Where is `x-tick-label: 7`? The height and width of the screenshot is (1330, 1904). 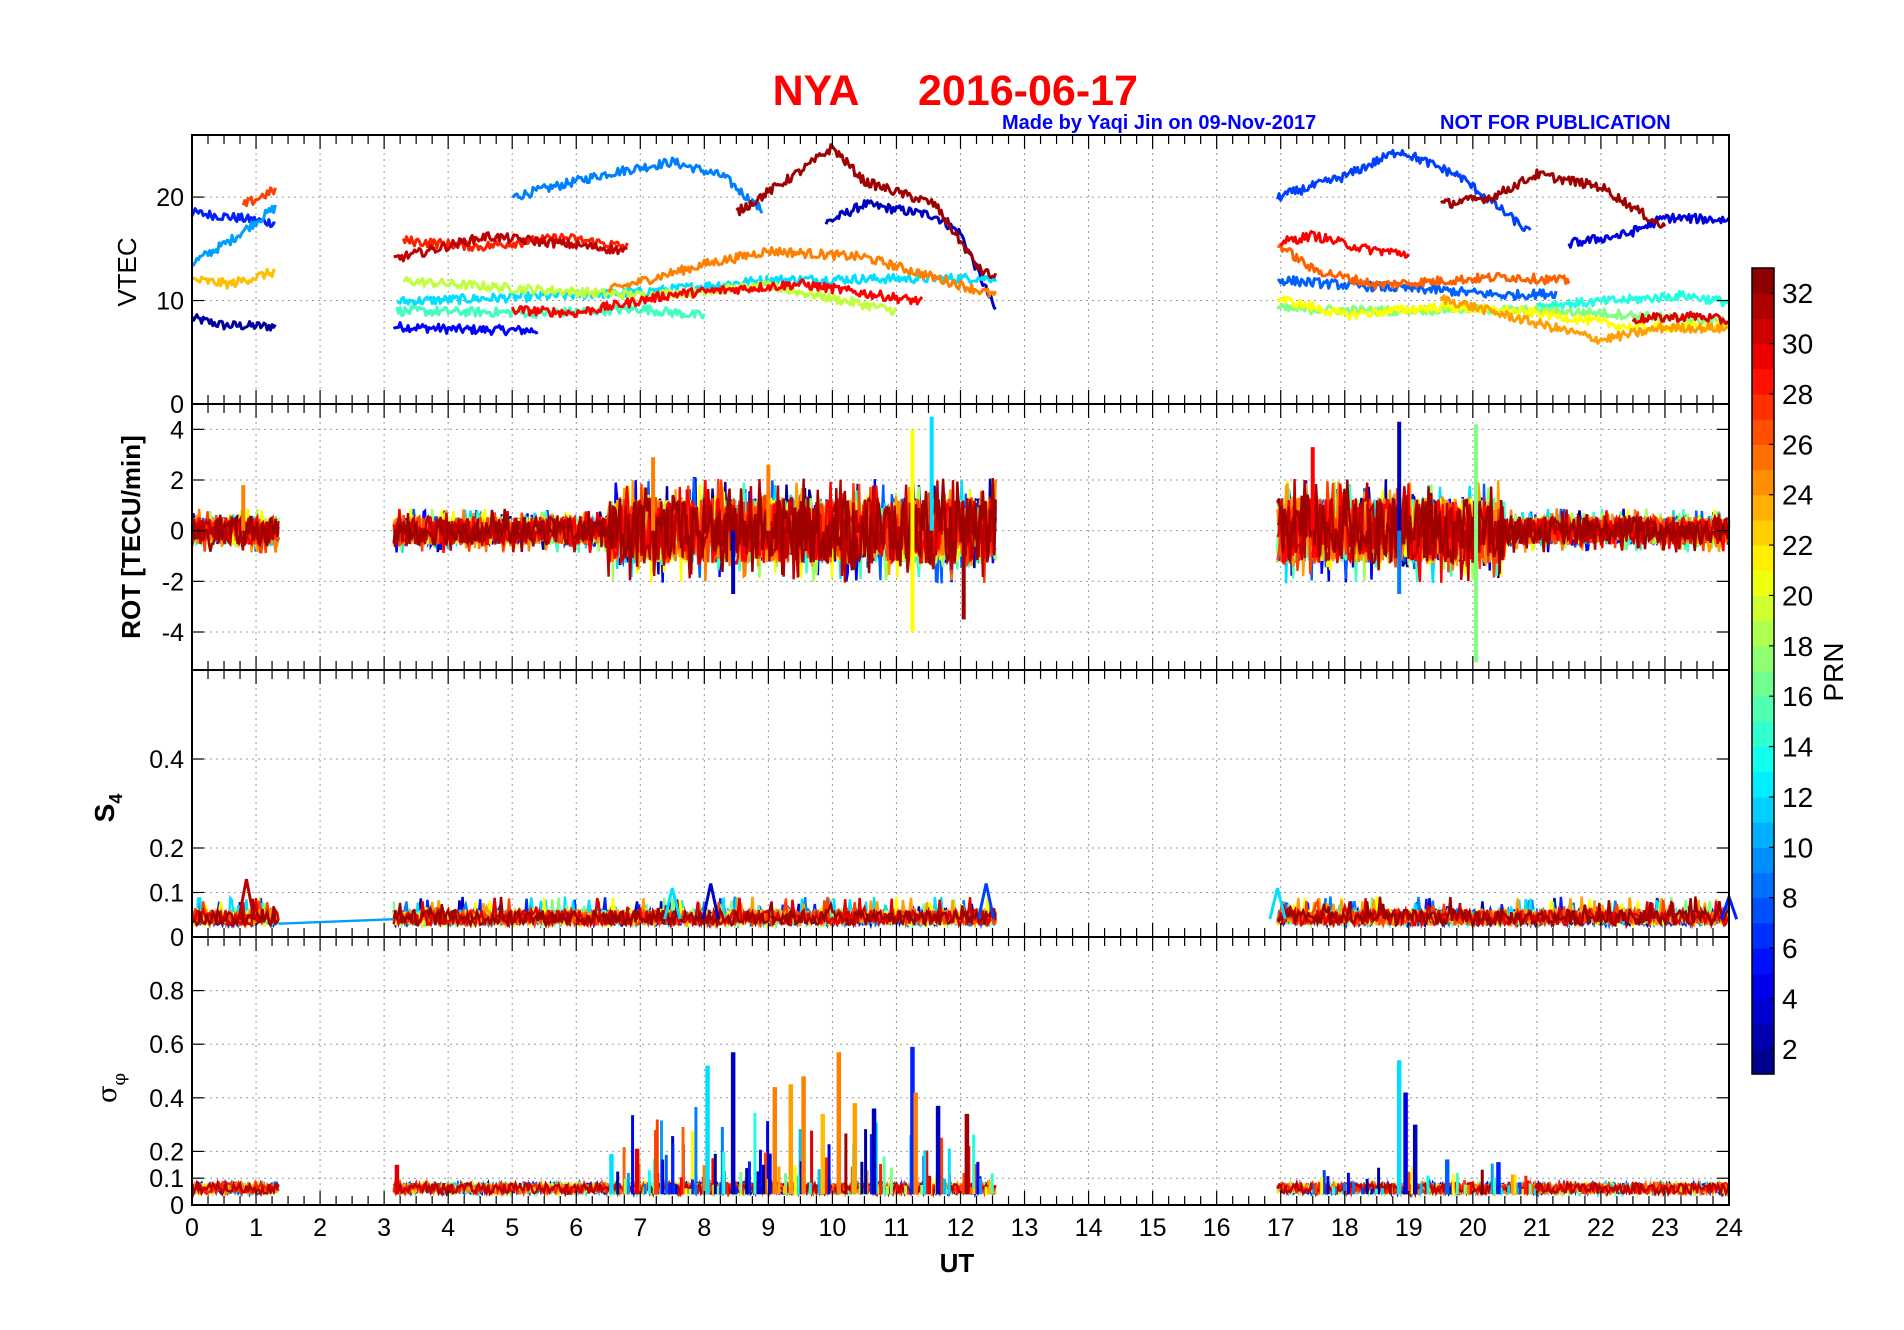
x-tick-label: 7 is located at coordinates (640, 1228).